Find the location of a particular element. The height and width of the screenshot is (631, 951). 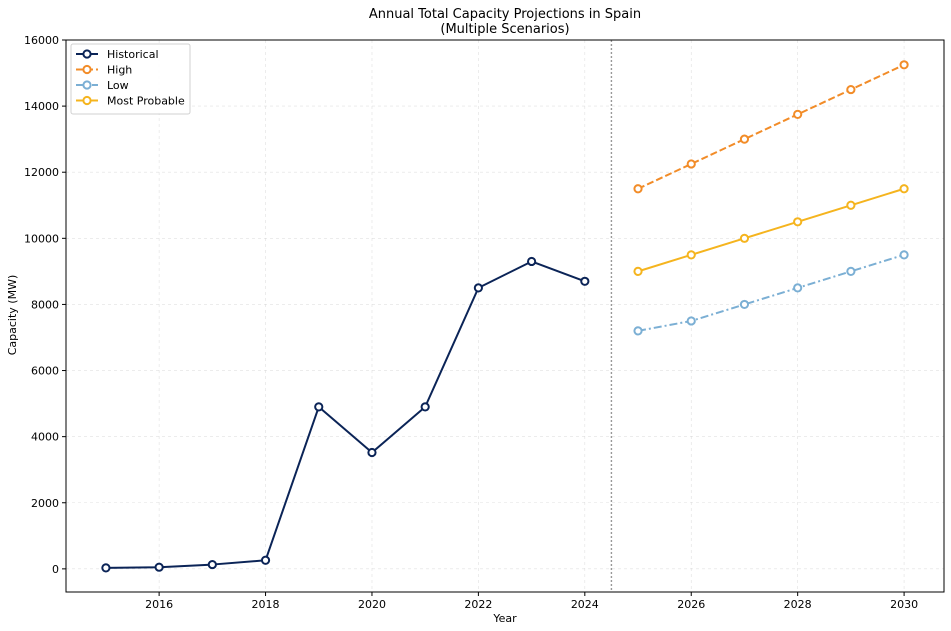

legend-label: Low is located at coordinates (118, 85).